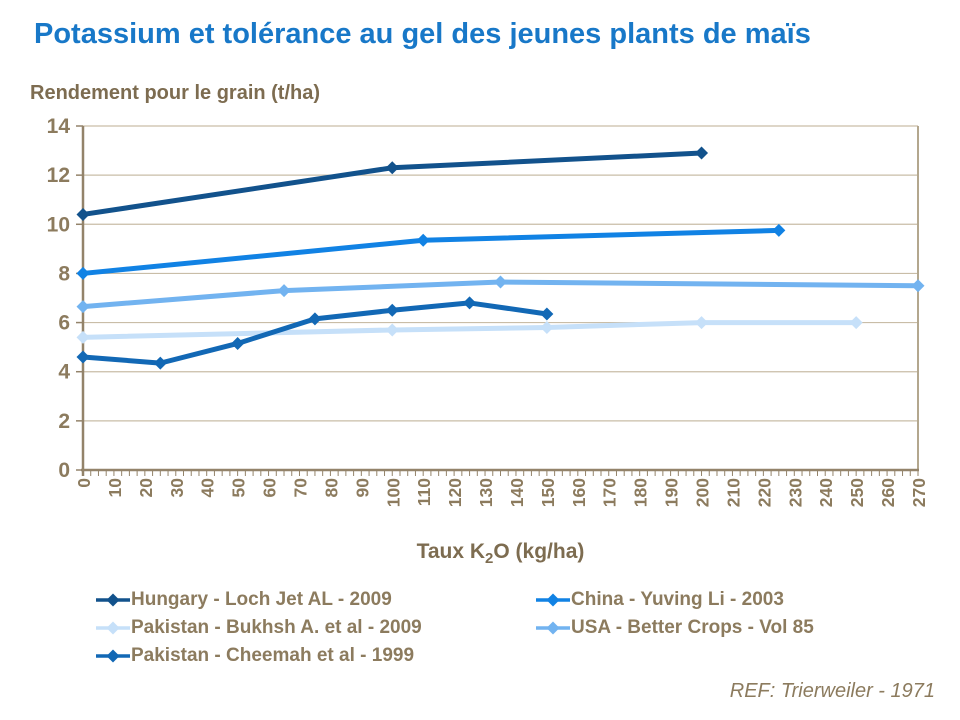  What do you see at coordinates (548, 492) in the screenshot?
I see `x-tick-label: 150` at bounding box center [548, 492].